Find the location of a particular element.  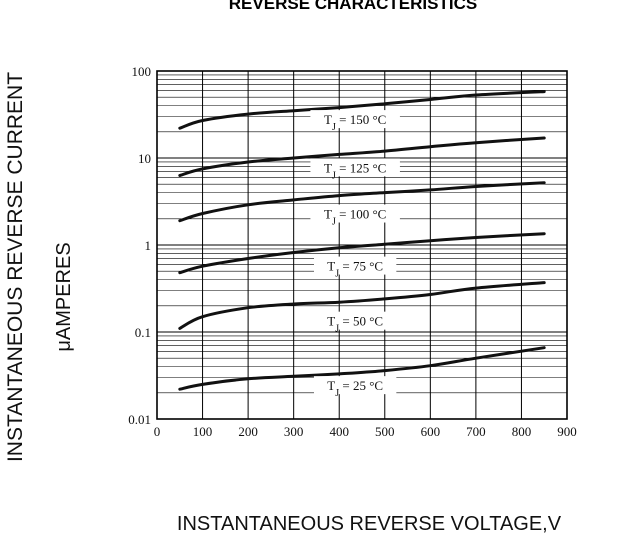

y-axis-unit-label: μAMPERES is located at coordinates (64, 296).